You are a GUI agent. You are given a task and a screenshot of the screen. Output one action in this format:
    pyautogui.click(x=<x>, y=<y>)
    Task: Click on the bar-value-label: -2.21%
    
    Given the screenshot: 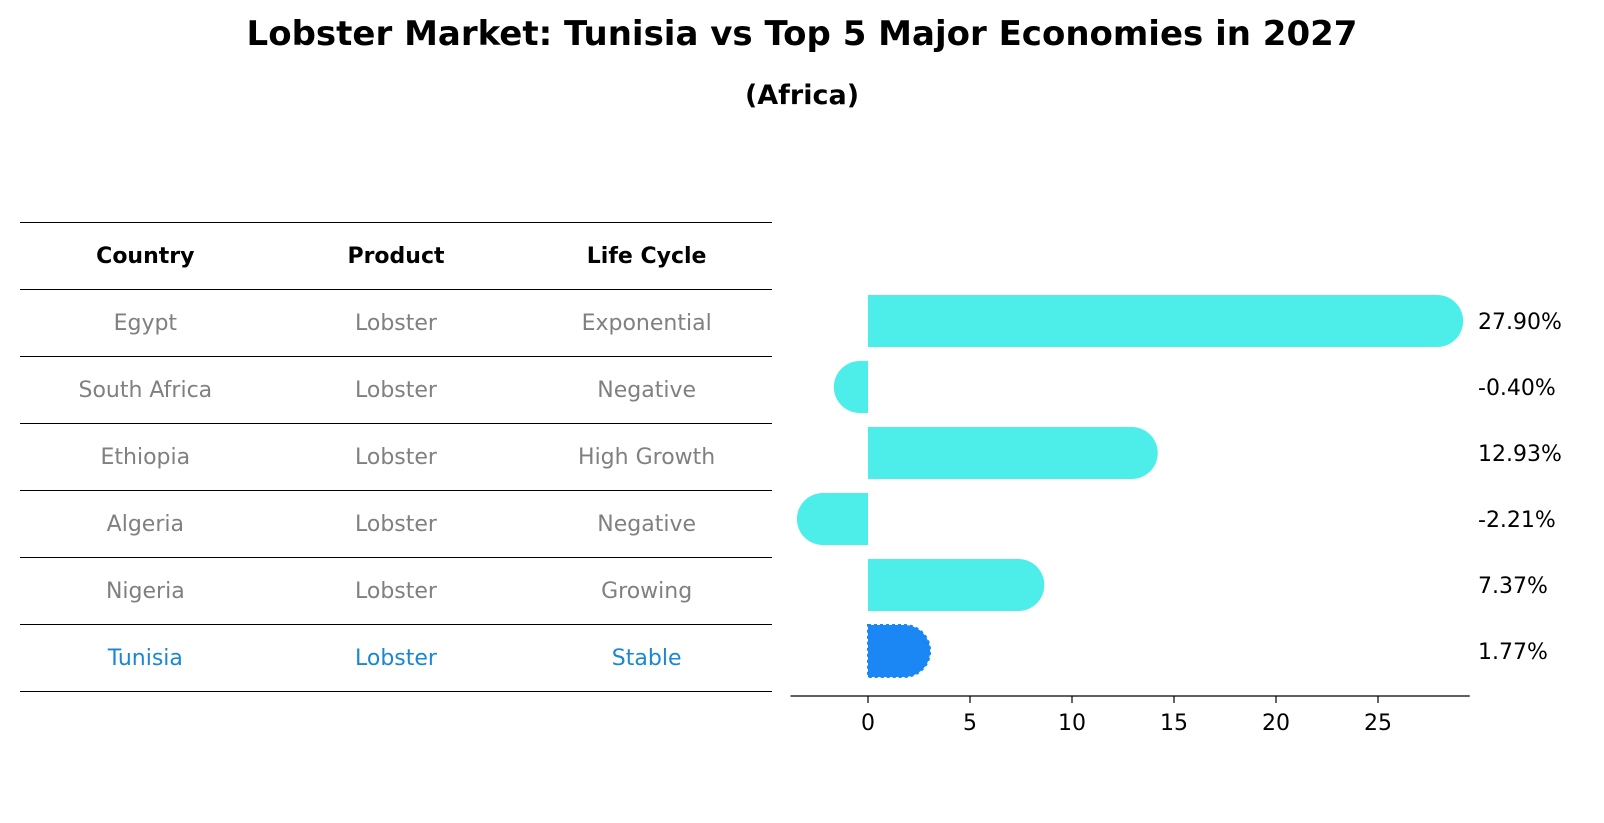 What is the action you would take?
    pyautogui.click(x=1517, y=520)
    